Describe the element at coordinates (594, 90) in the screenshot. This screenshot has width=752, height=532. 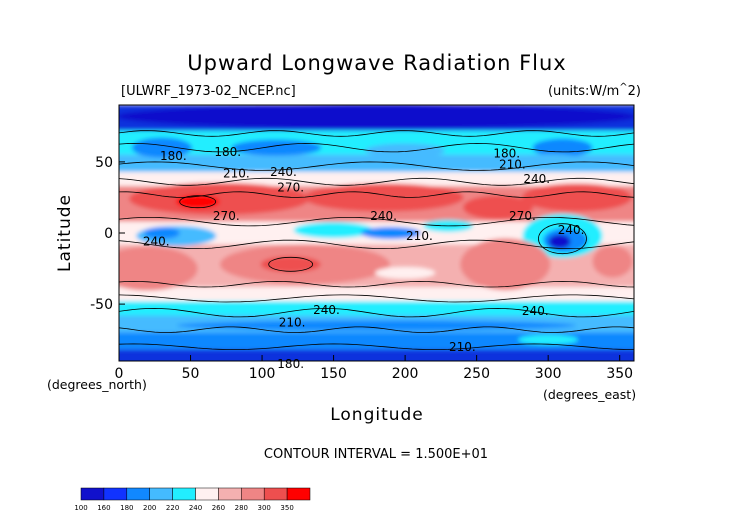
I see `units-label: (units:W/m^2)` at that location.